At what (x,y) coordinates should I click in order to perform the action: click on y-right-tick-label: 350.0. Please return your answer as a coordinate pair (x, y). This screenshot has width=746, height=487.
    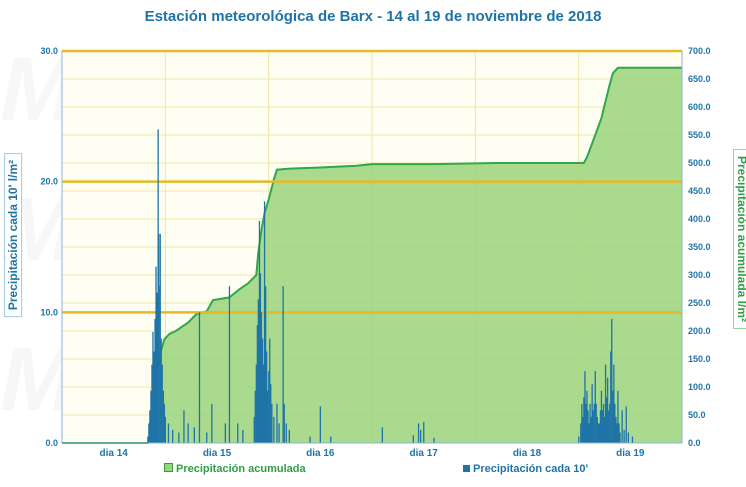
    Looking at the image, I should click on (699, 247).